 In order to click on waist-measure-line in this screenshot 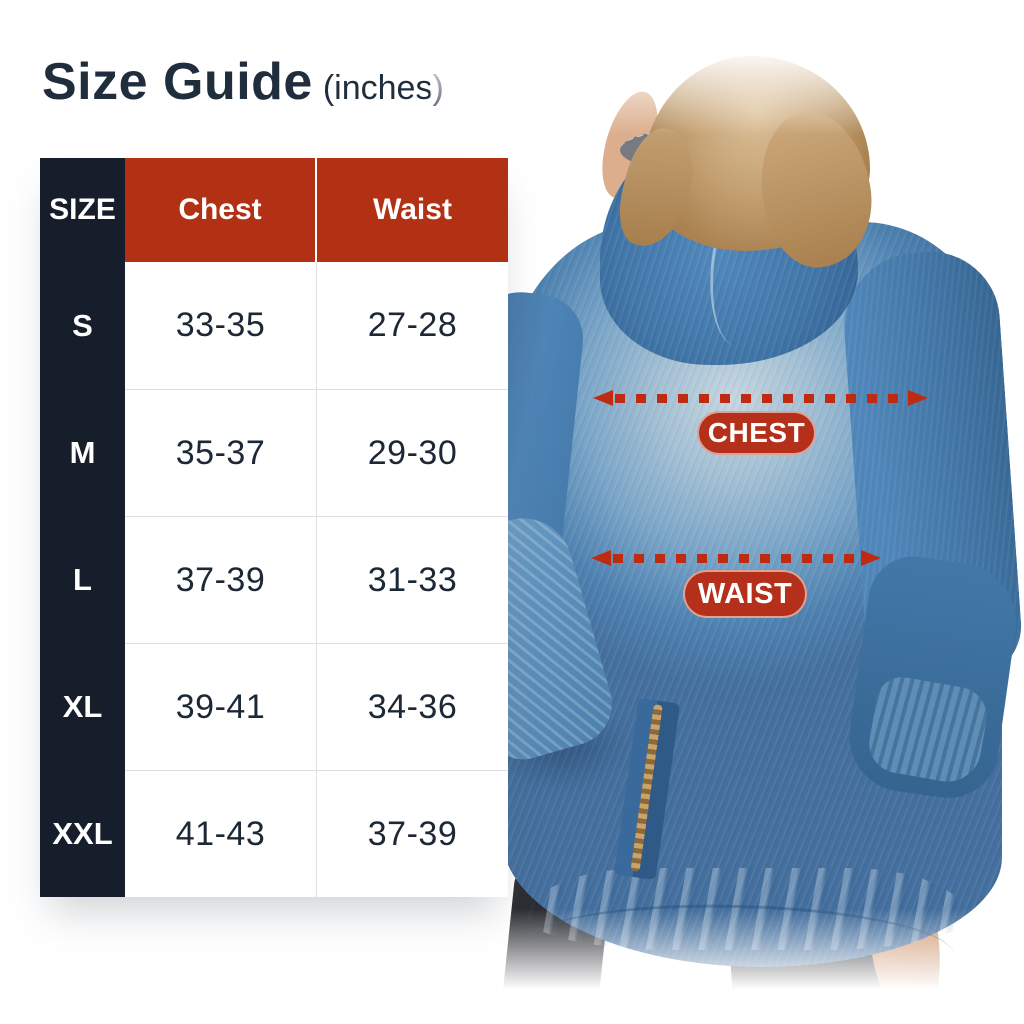, I will do `click(736, 558)`.